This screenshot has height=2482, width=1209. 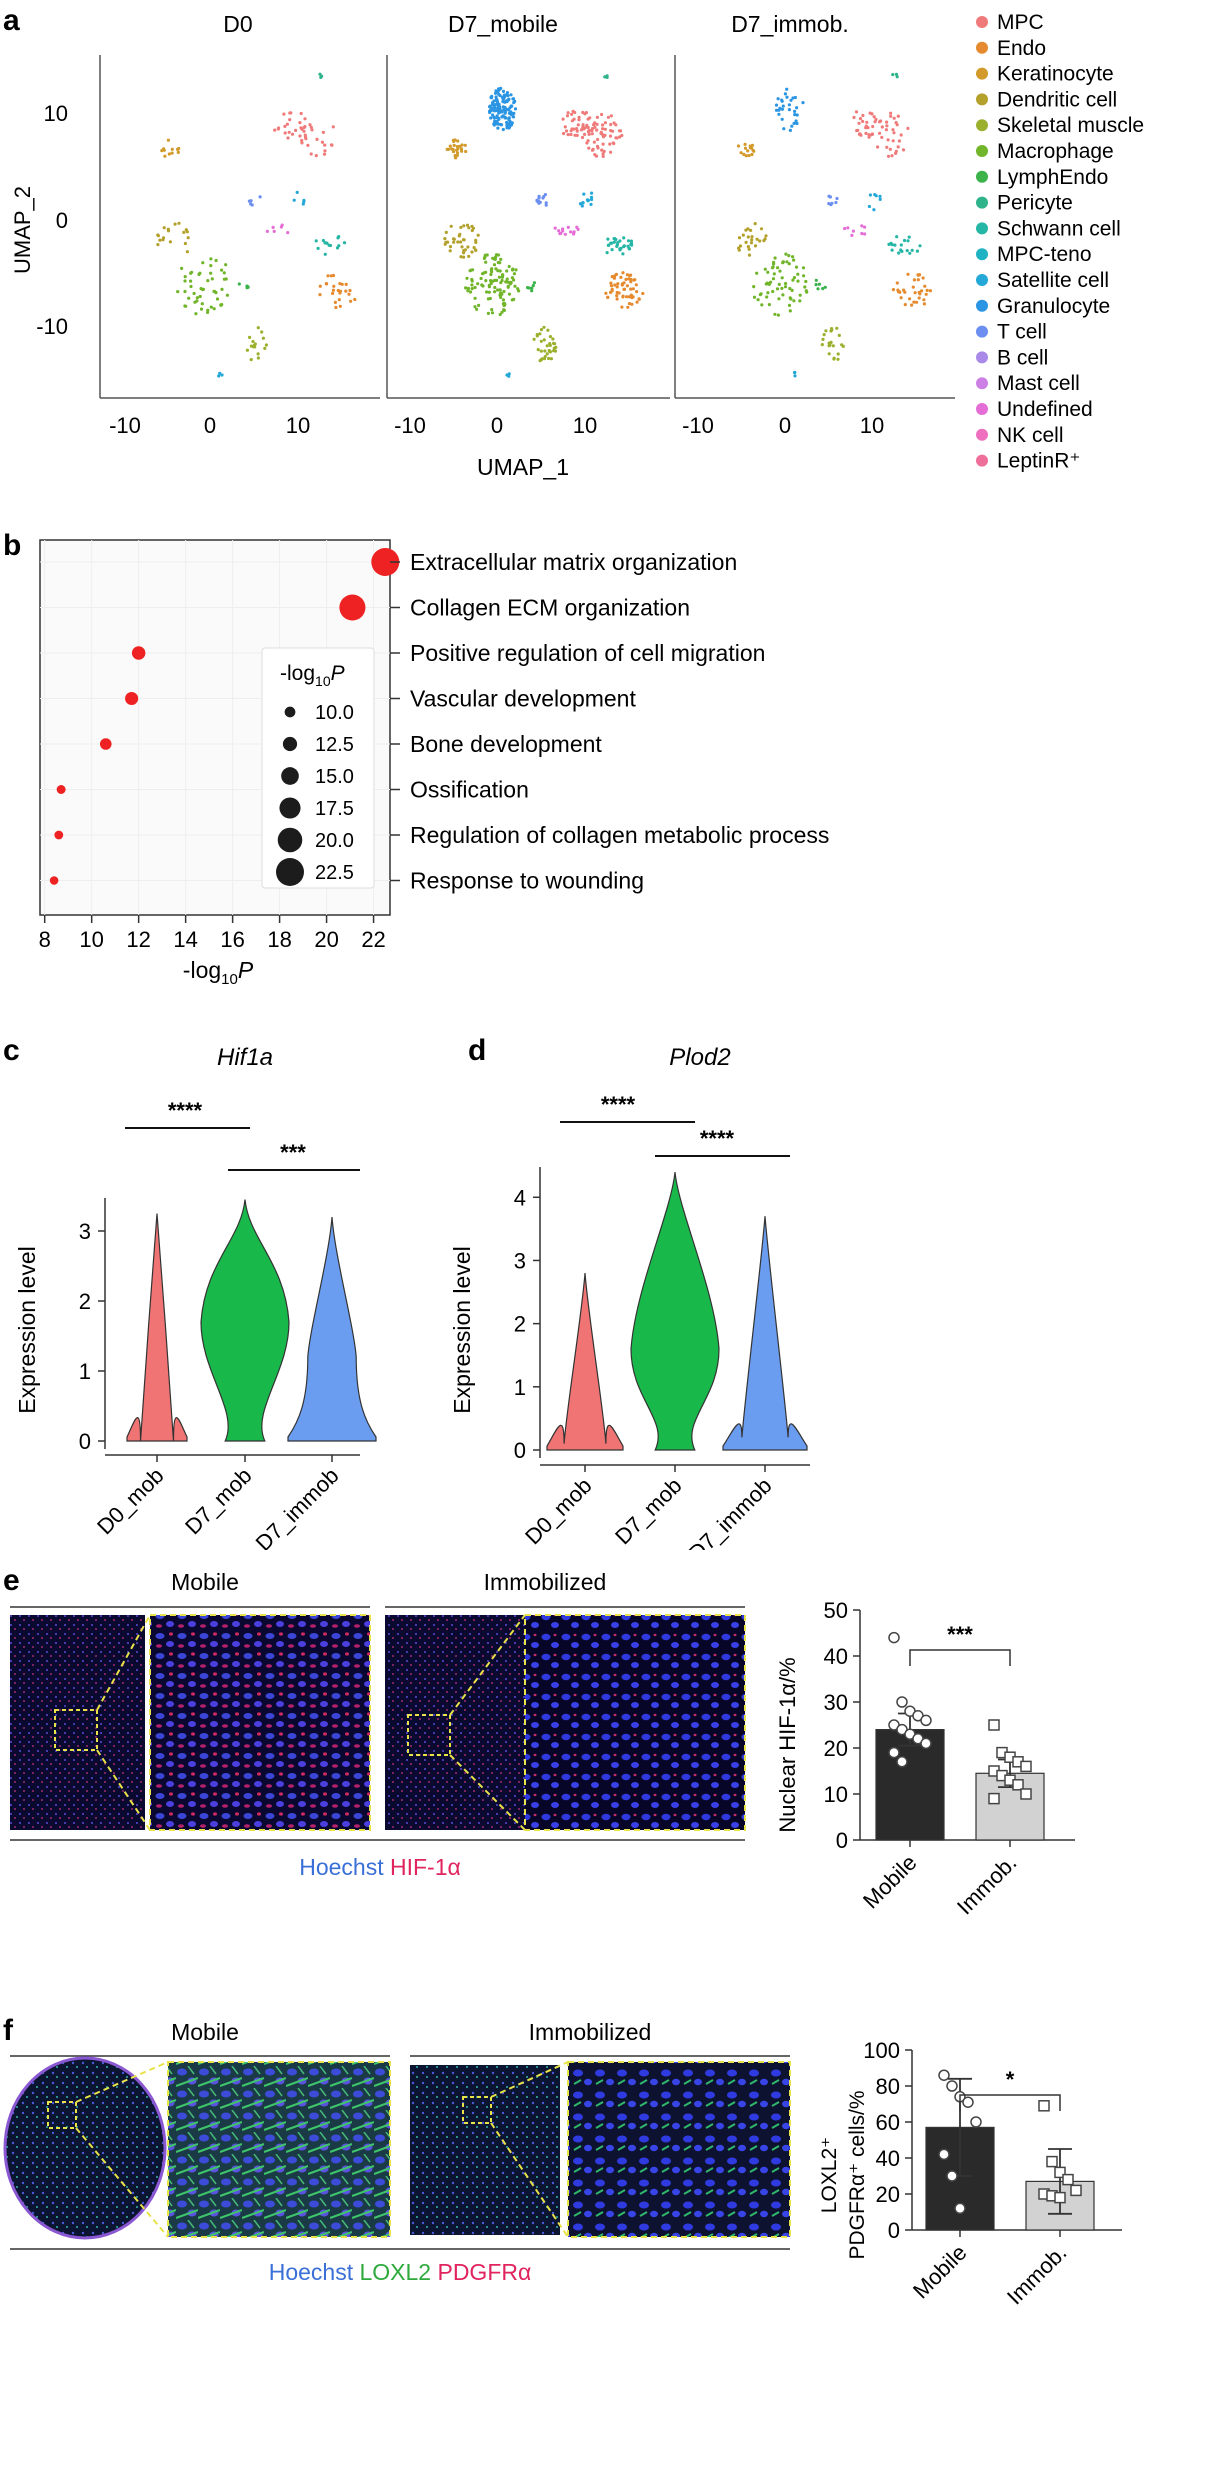 What do you see at coordinates (293, 1152) in the screenshot?
I see `violin-c-sig-2: ***` at bounding box center [293, 1152].